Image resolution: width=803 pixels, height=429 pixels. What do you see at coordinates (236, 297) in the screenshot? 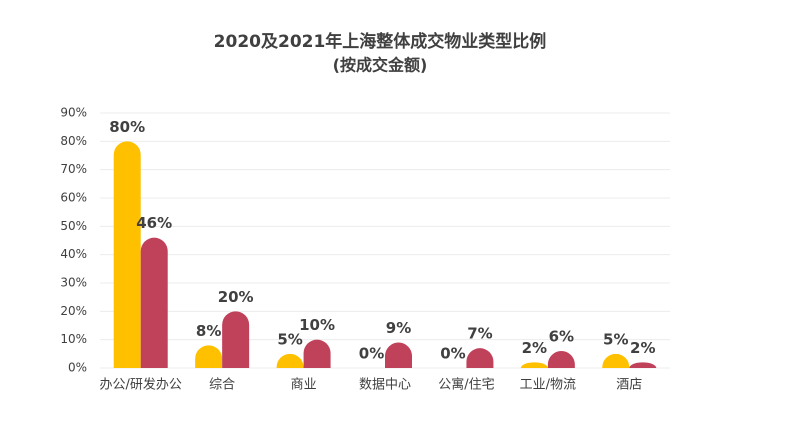
I see `data-label: 20%` at bounding box center [236, 297].